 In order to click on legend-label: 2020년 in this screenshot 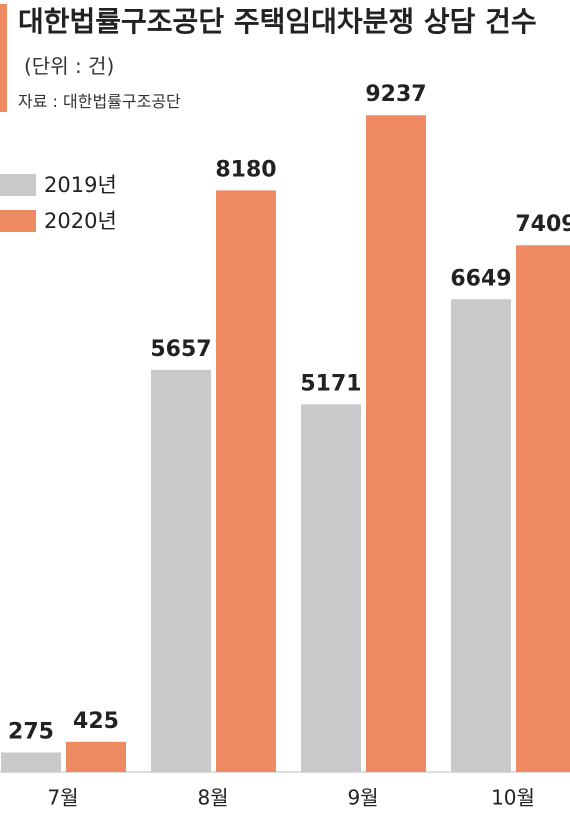, I will do `click(80, 221)`.